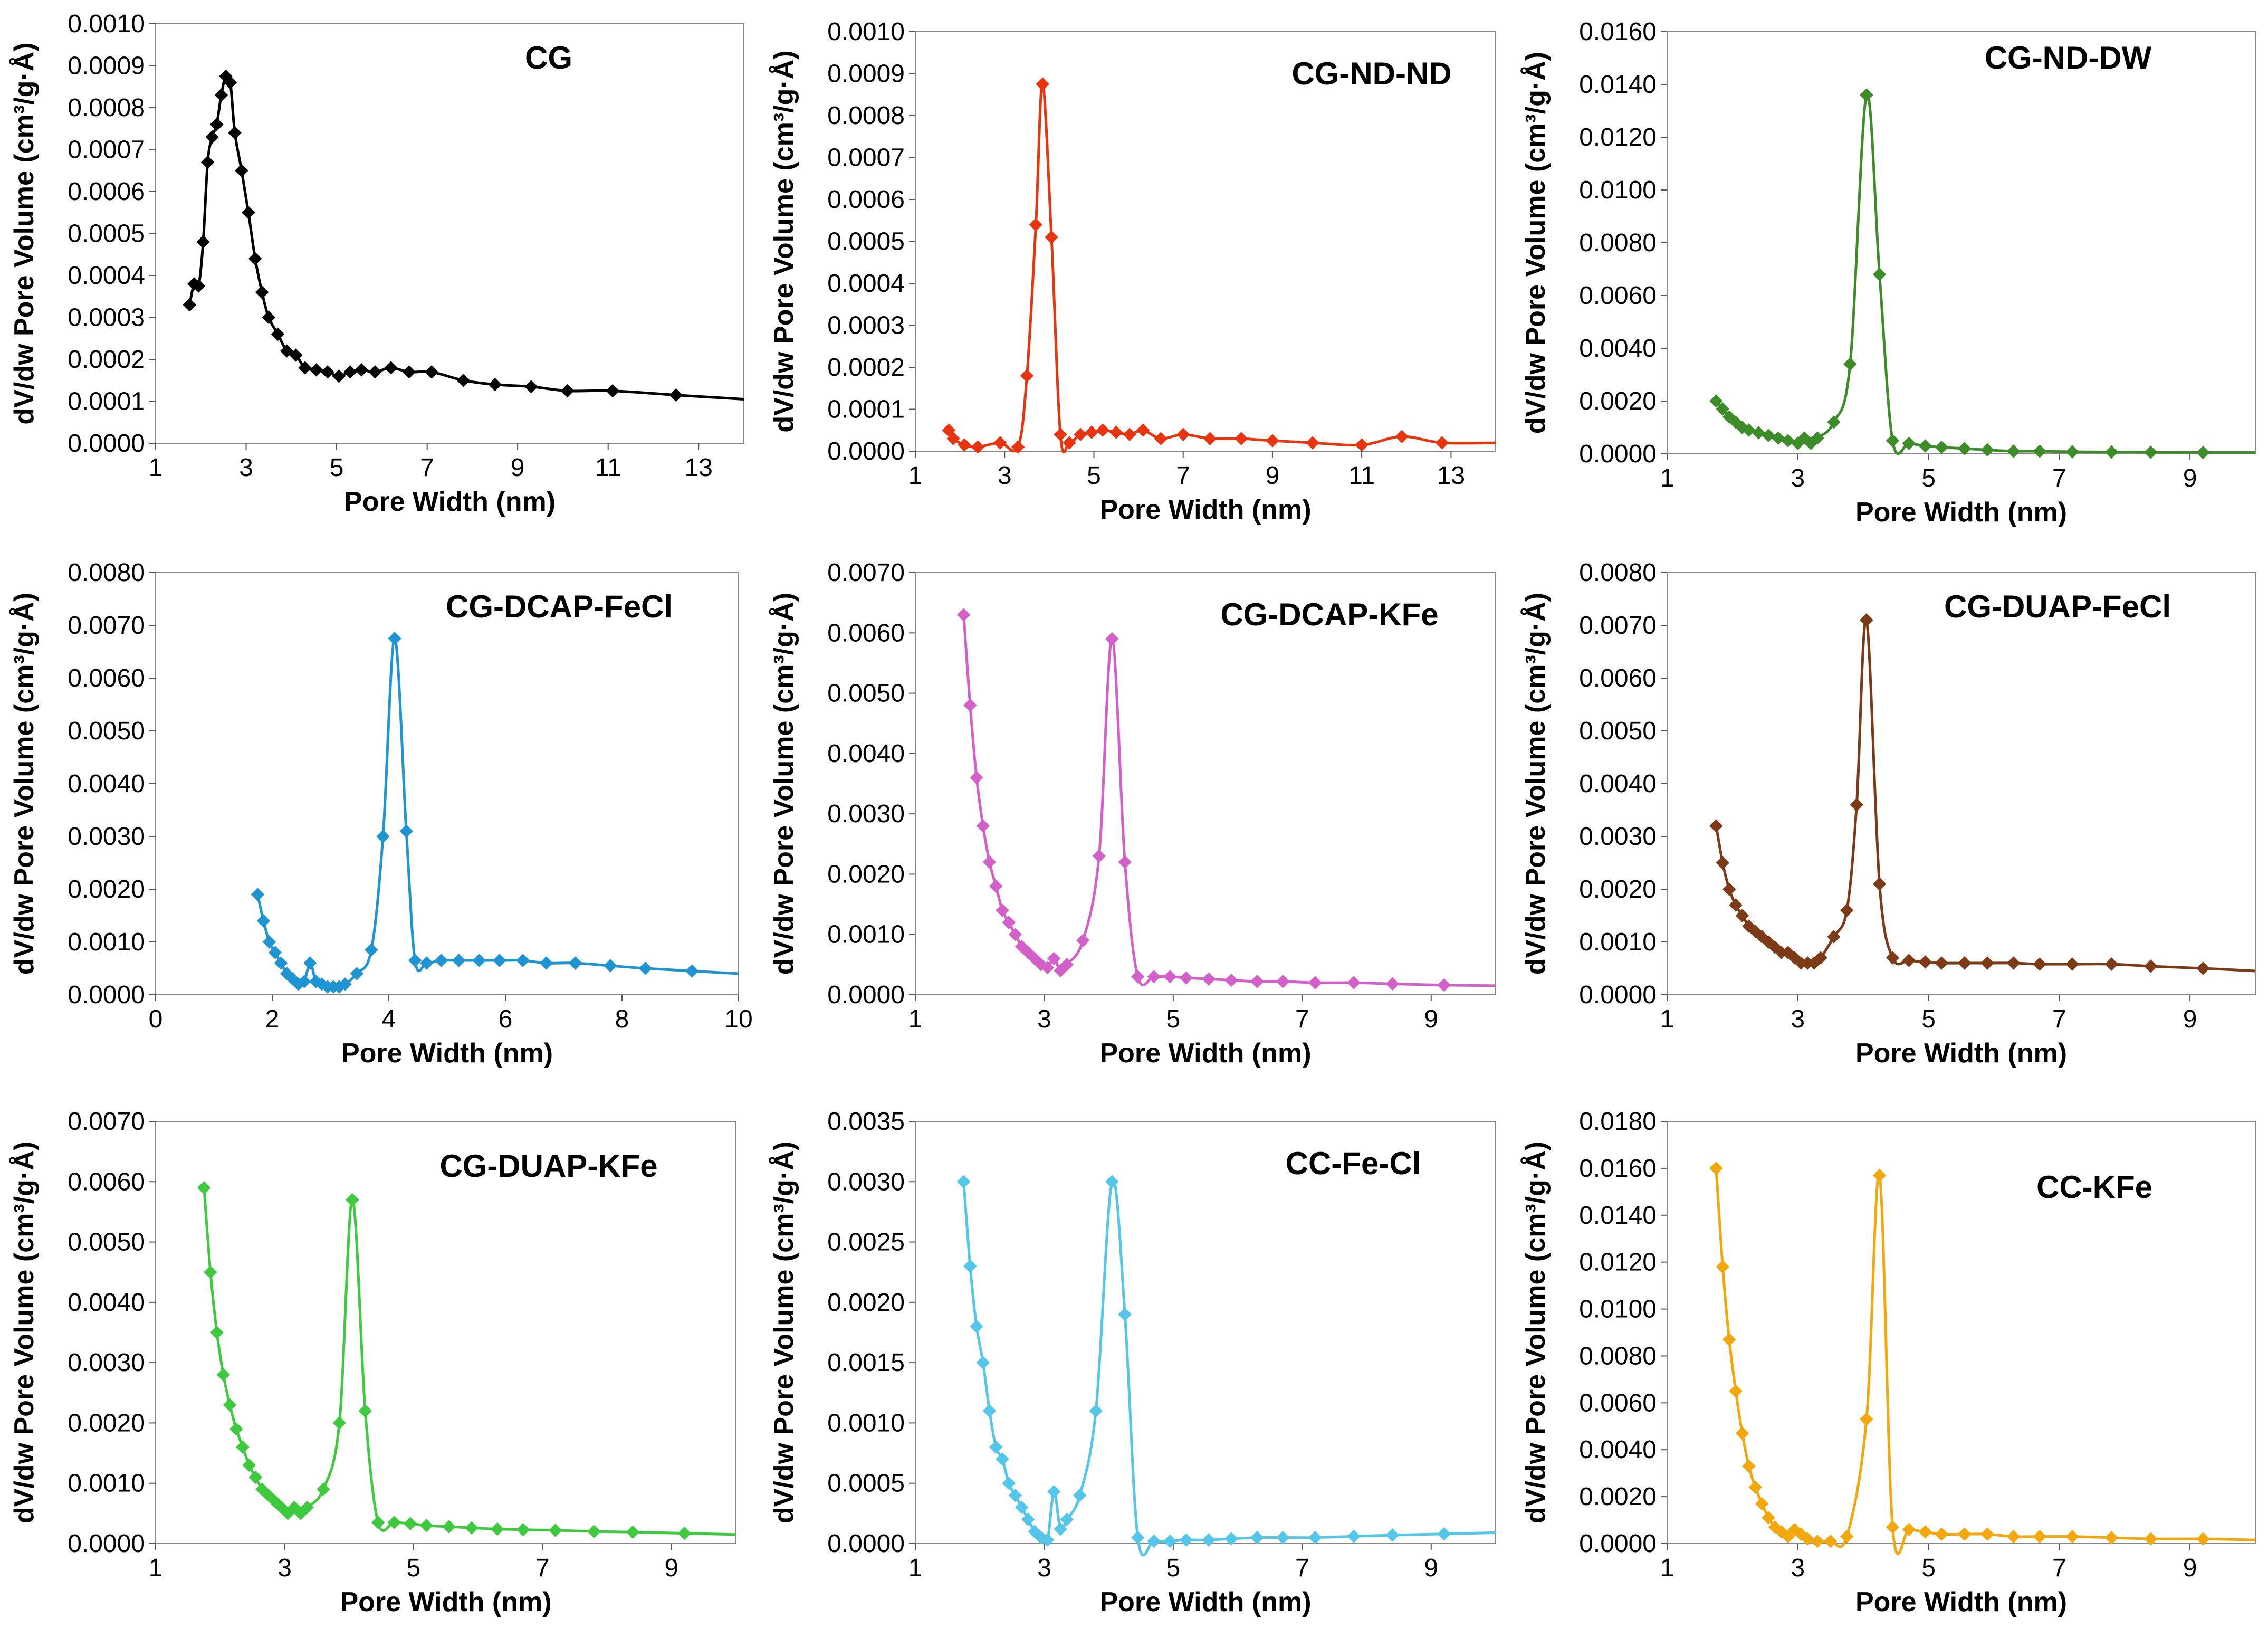 The height and width of the screenshot is (1647, 2268). I want to click on x-tick-label: 2, so click(272, 1019).